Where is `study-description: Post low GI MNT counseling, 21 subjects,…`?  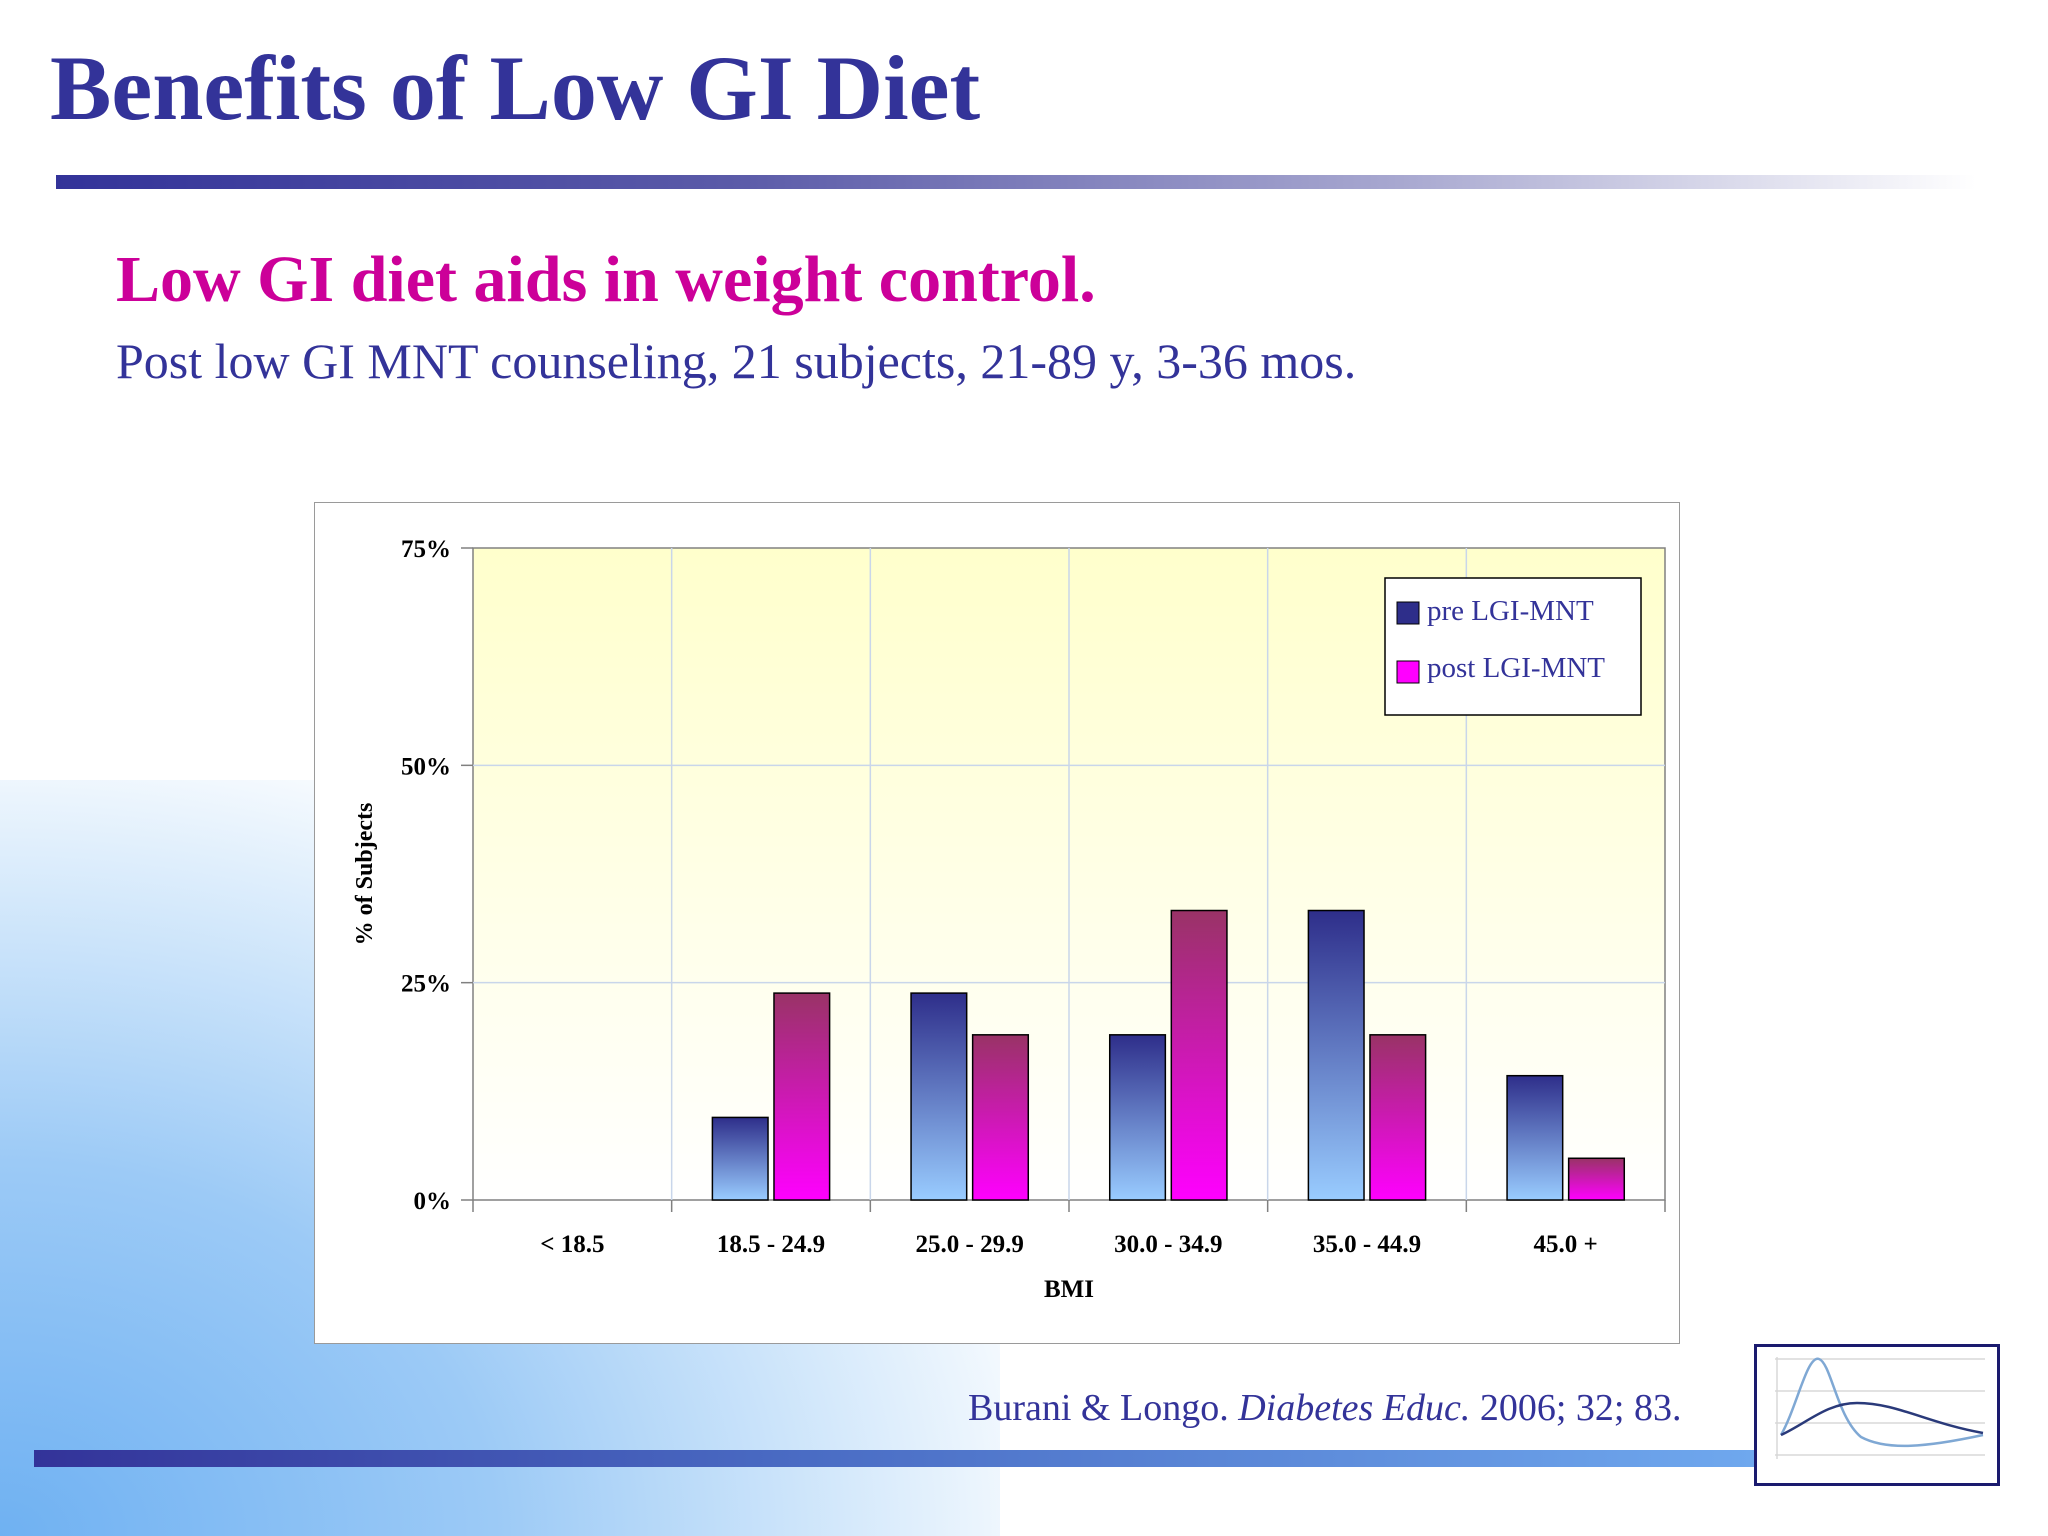
study-description: Post low GI MNT counseling, 21 subjects,… is located at coordinates (736, 361).